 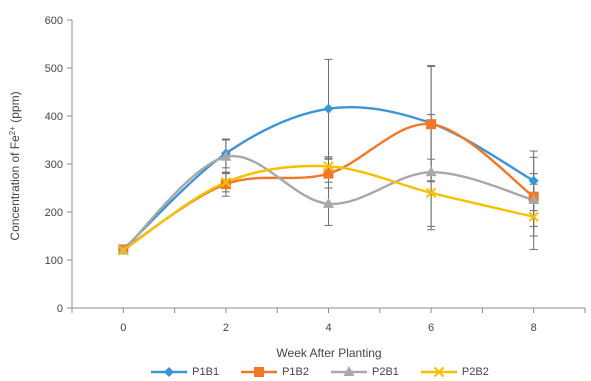 I want to click on legend-item-p1b2: P1B2, so click(x=275, y=372).